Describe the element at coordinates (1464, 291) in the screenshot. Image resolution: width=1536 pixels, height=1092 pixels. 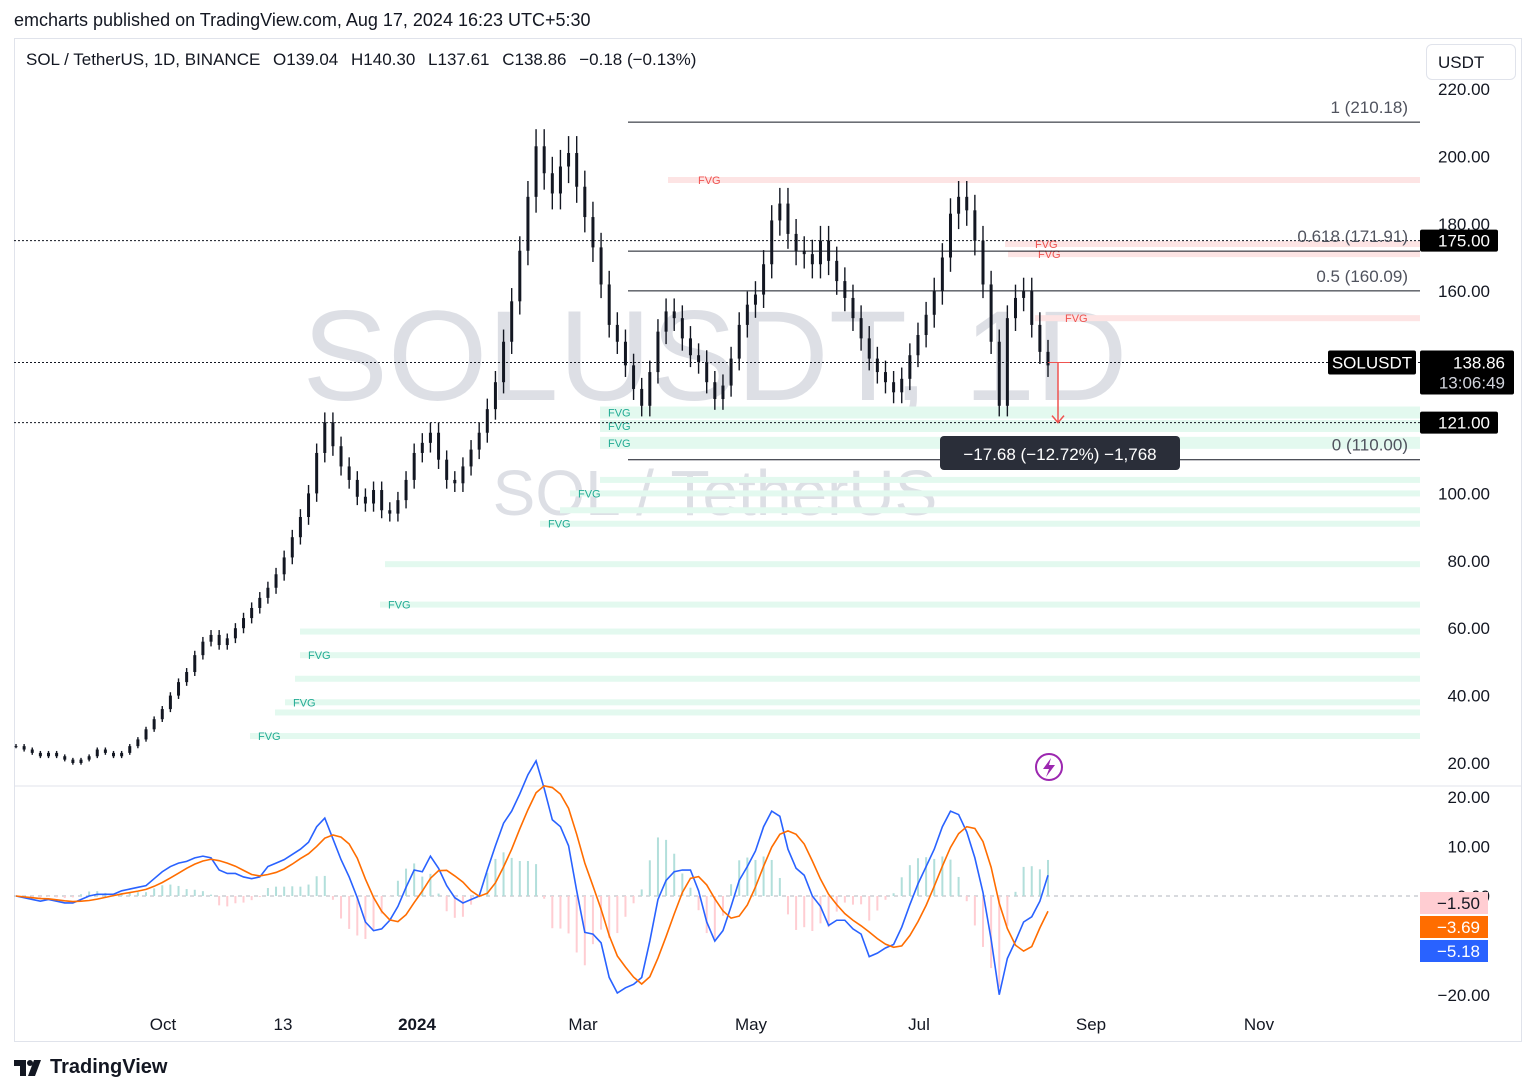
I see `price-tick: 160.00` at that location.